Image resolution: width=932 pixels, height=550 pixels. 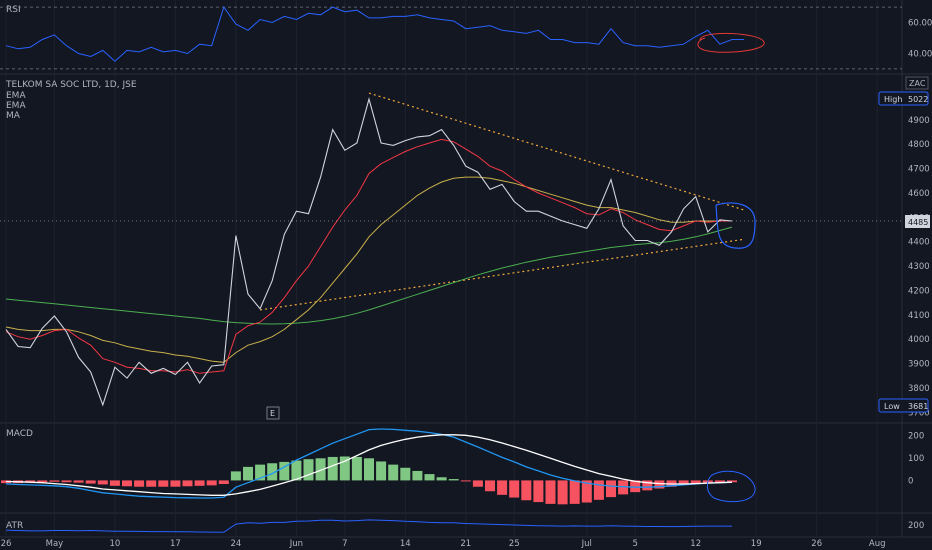 I want to click on price-tick-label: 4200, so click(x=919, y=291).